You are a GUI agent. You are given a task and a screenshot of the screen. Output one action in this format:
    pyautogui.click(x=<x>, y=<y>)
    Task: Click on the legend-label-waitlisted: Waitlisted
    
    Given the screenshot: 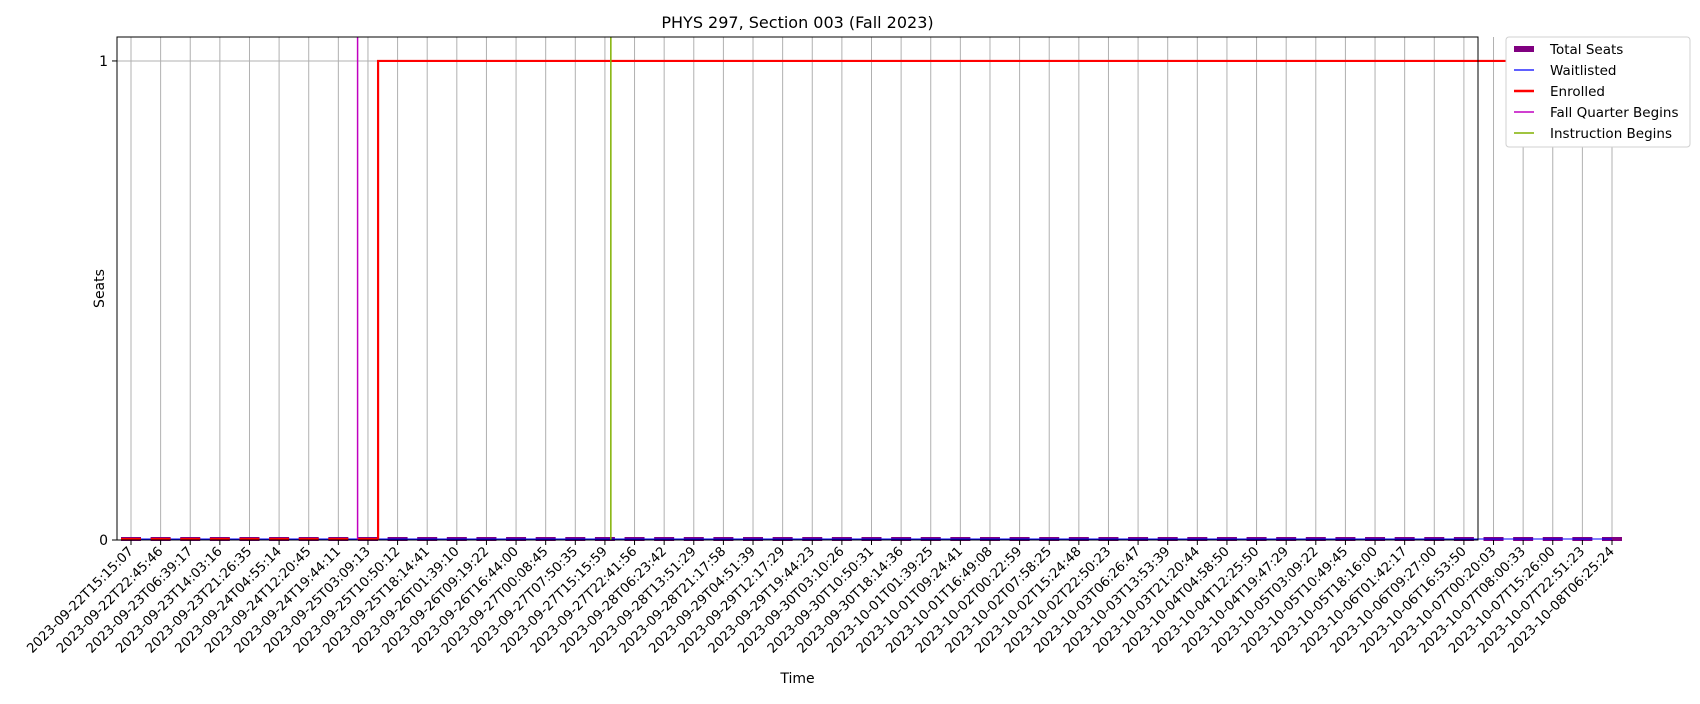 What is the action you would take?
    pyautogui.click(x=1583, y=71)
    